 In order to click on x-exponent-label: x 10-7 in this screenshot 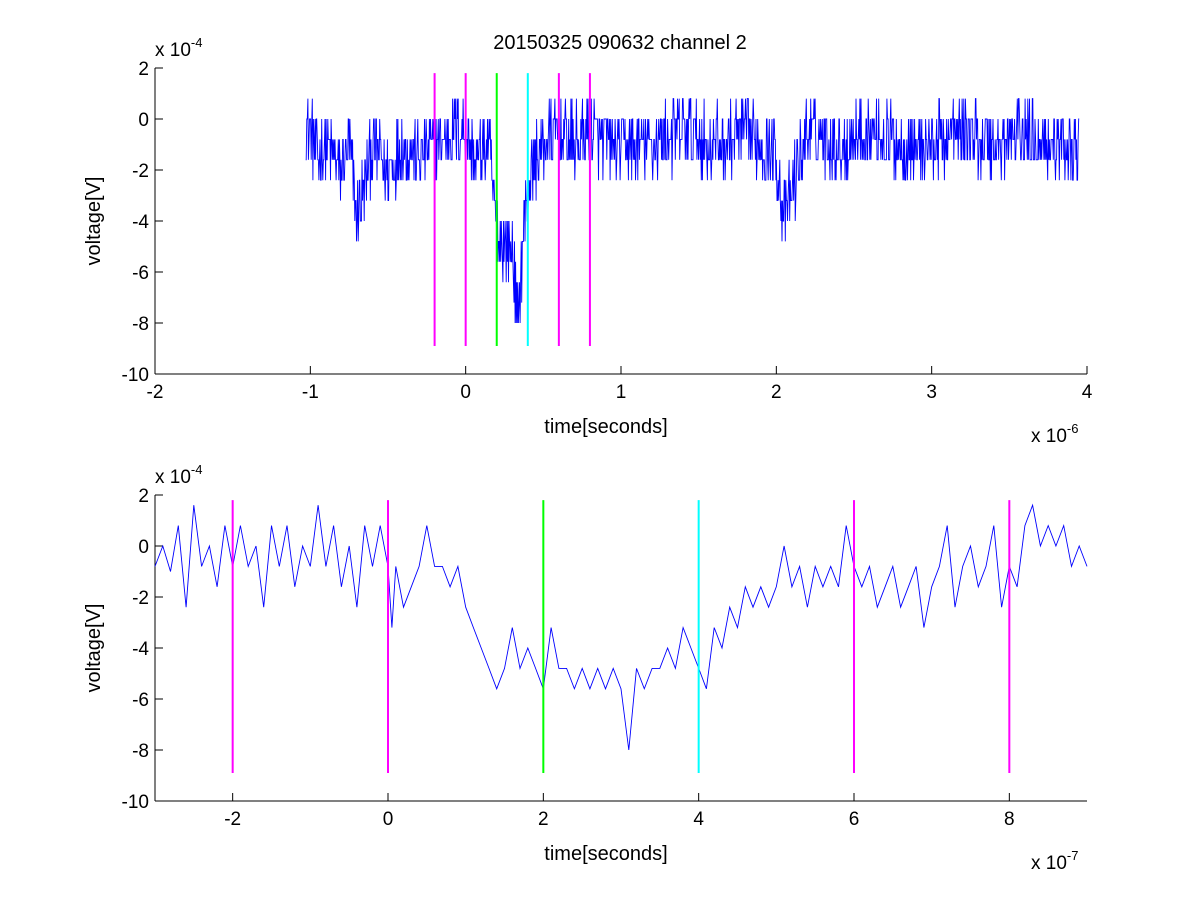, I will do `click(1054, 861)`.